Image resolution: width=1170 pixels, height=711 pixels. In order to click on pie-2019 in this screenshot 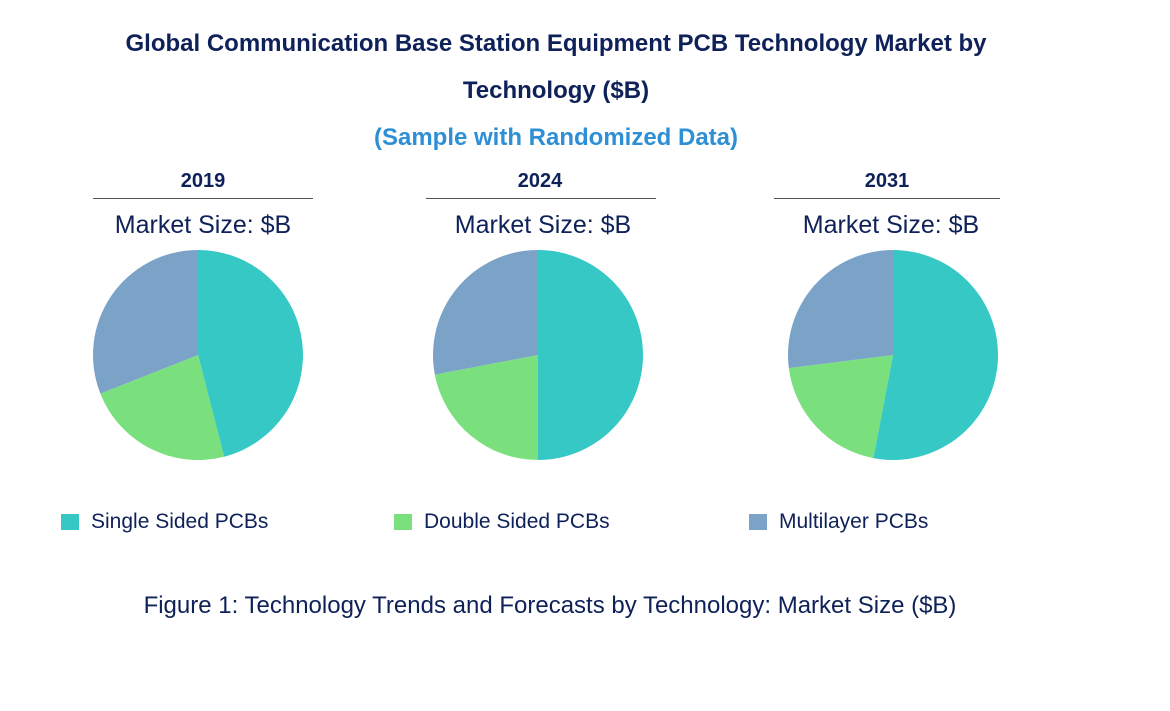, I will do `click(198, 355)`.